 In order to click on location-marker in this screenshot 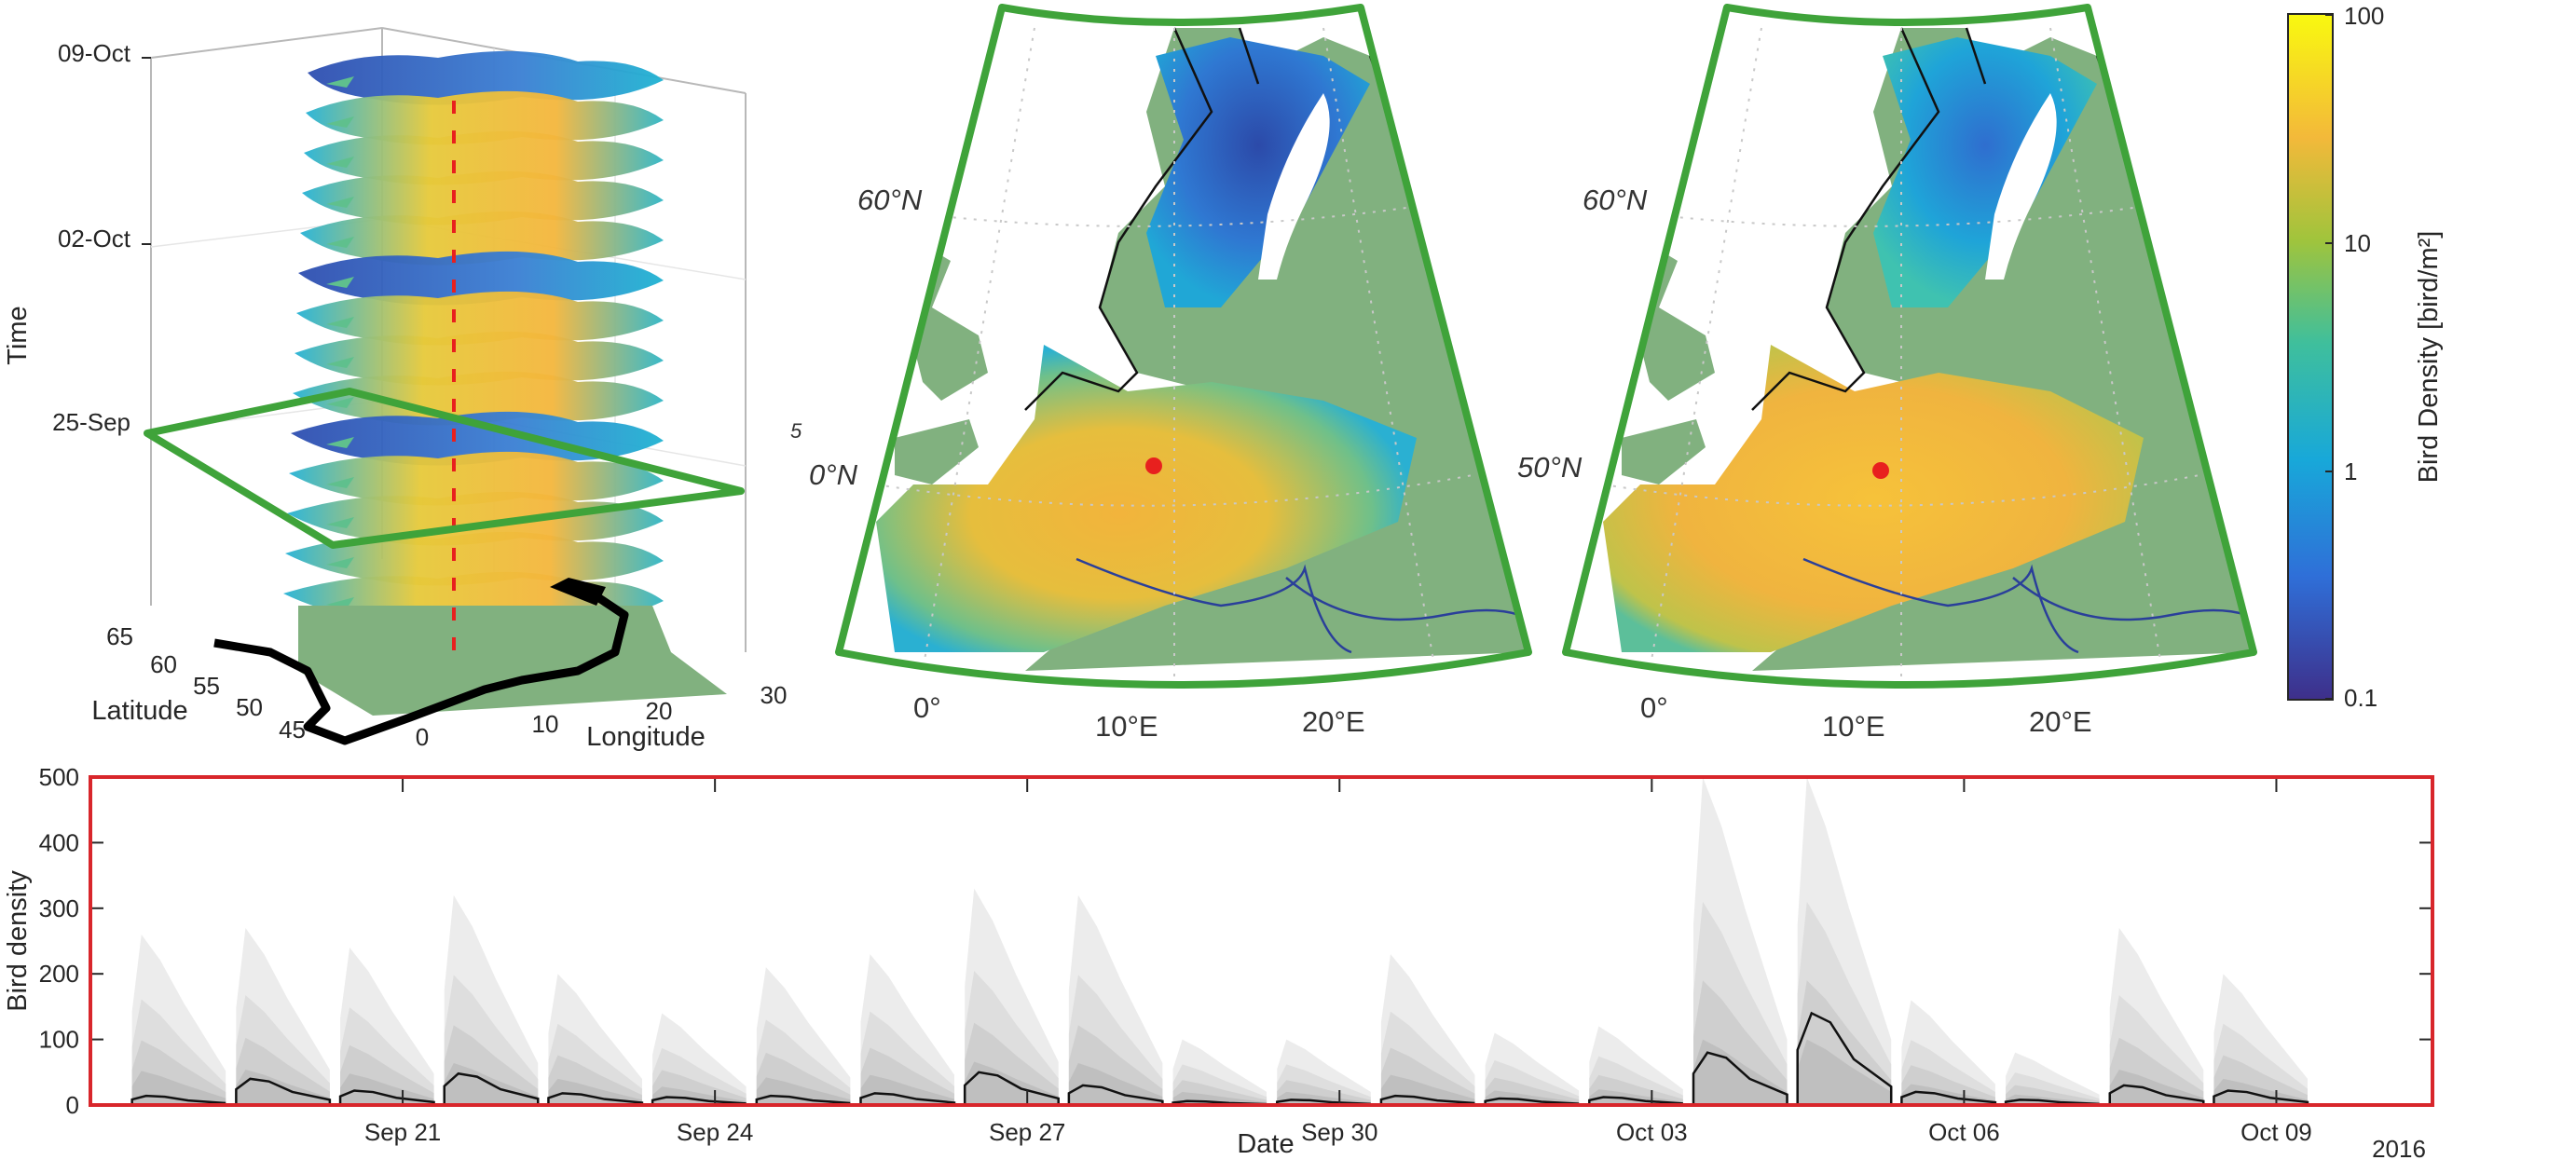, I will do `click(1153, 465)`.